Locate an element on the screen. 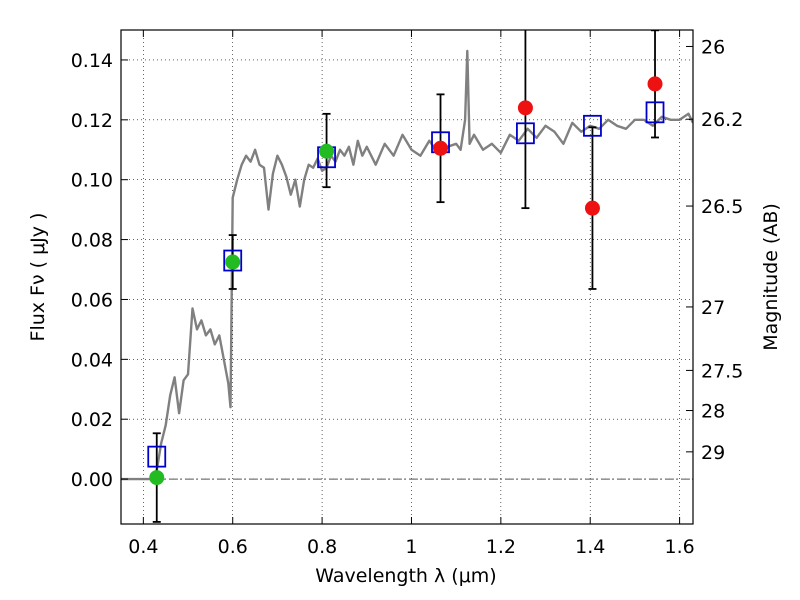  y-tick-label: 0.12 is located at coordinates (92, 121).